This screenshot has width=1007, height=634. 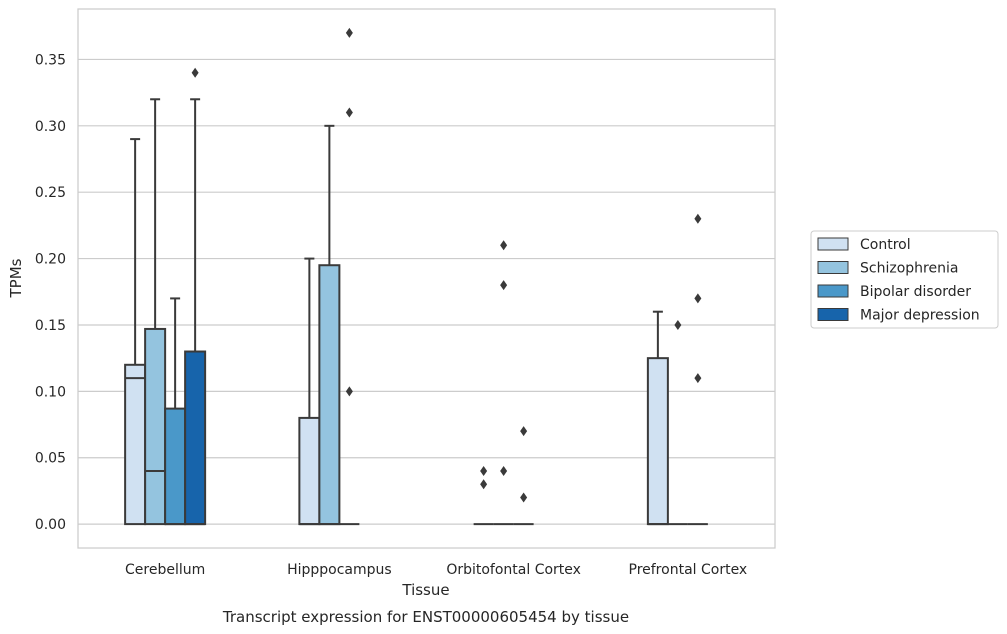 What do you see at coordinates (50, 292) in the screenshot?
I see `y-axis-ticks: 0.00 0.05 0.10 0.15 0.20 0.25 0.30 0.35` at bounding box center [50, 292].